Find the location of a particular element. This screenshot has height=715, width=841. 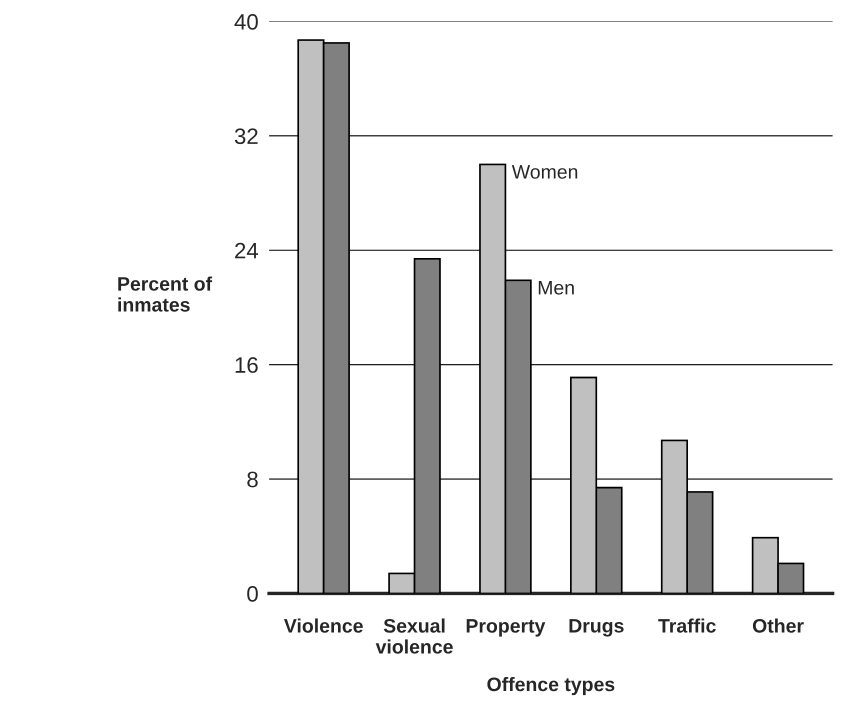

series-label: Women is located at coordinates (545, 172).